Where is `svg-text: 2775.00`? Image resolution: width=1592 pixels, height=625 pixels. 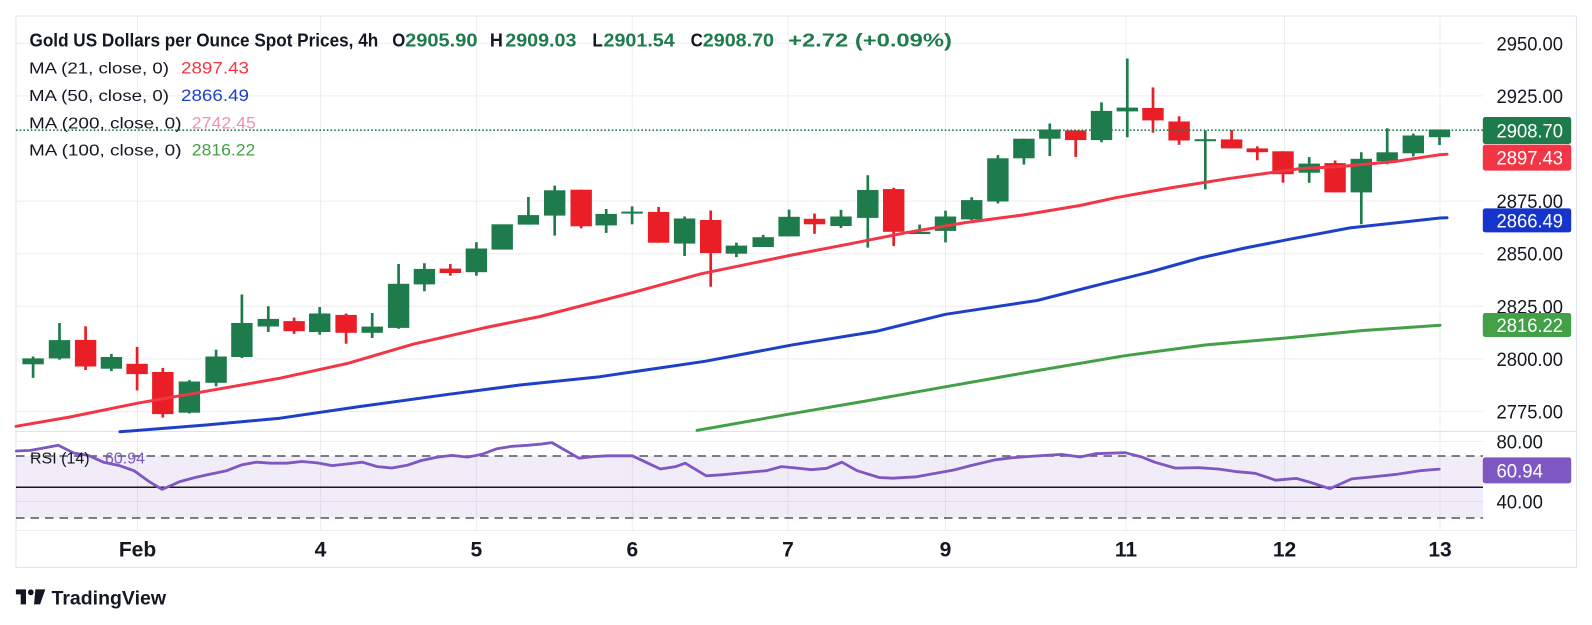 svg-text: 2775.00 is located at coordinates (1530, 413).